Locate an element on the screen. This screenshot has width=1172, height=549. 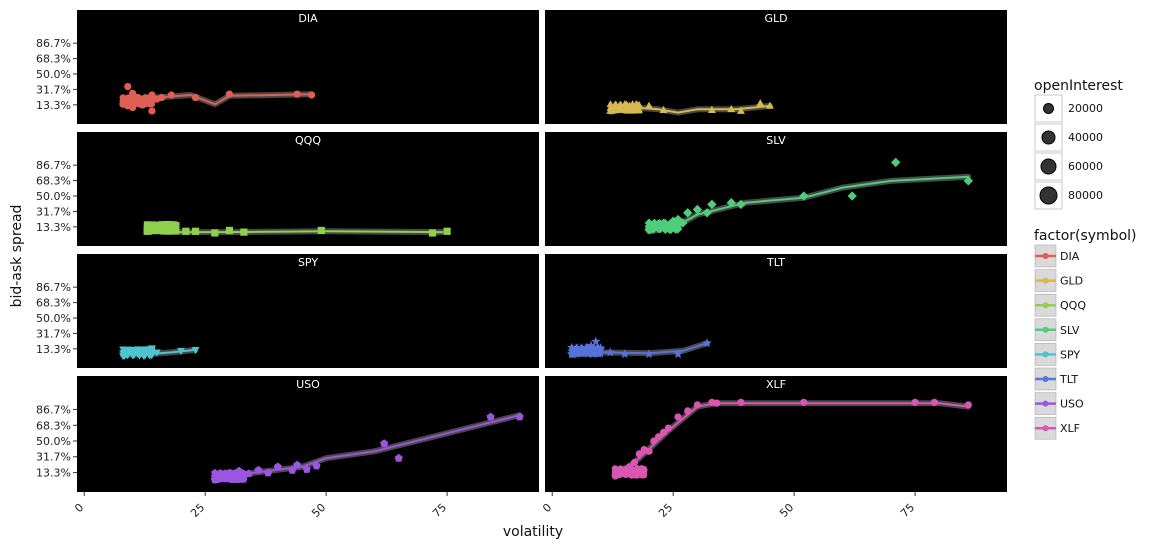
legend-size-item: 60000 is located at coordinates (1068, 166).